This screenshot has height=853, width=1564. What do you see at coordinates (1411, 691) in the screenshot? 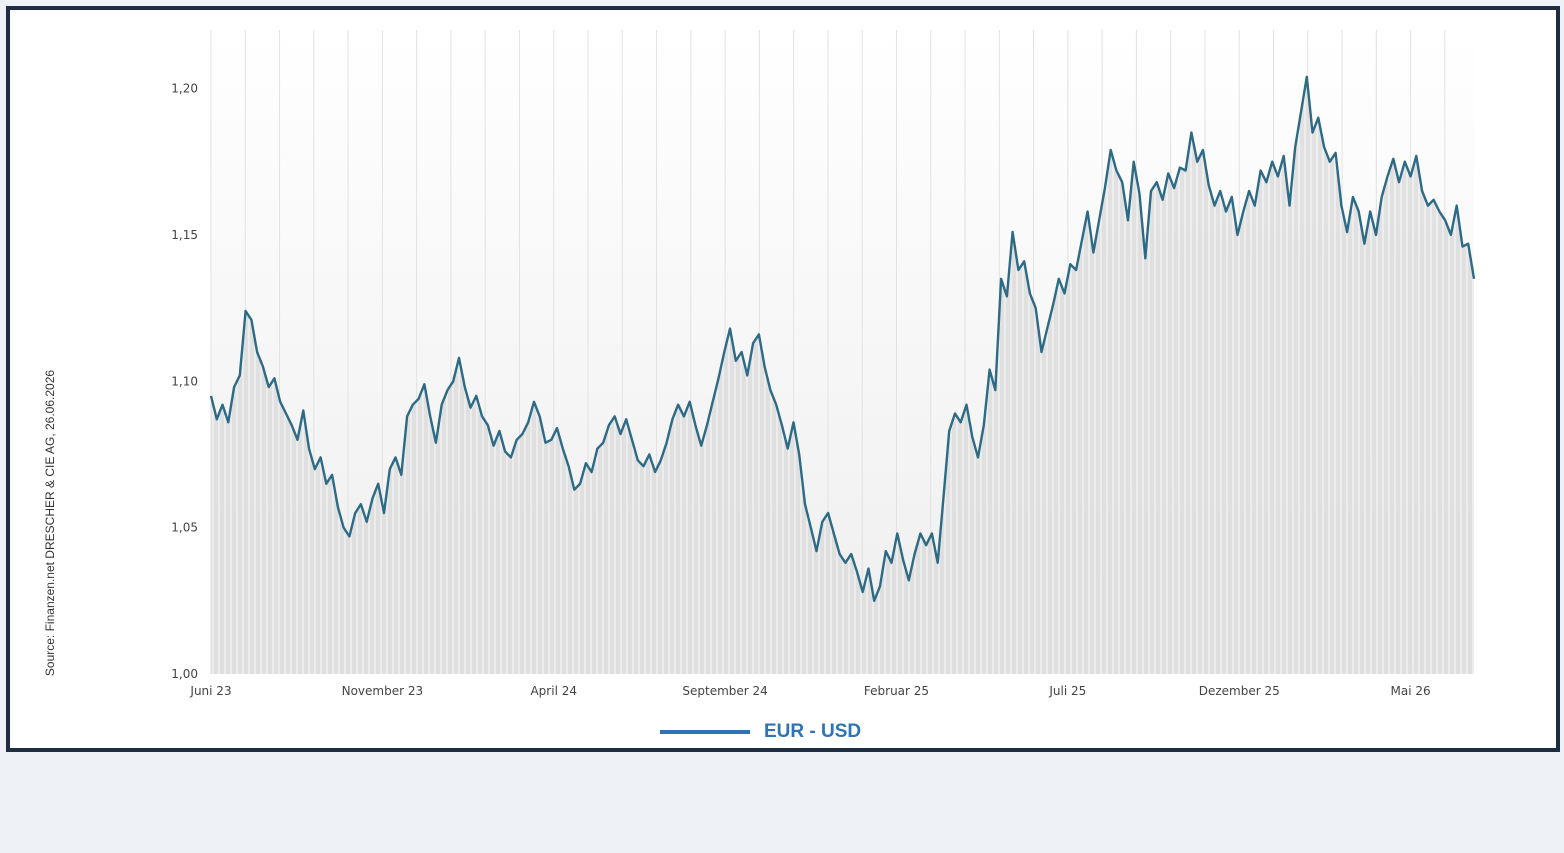
I see `x-tick-label: Mai 26` at bounding box center [1411, 691].